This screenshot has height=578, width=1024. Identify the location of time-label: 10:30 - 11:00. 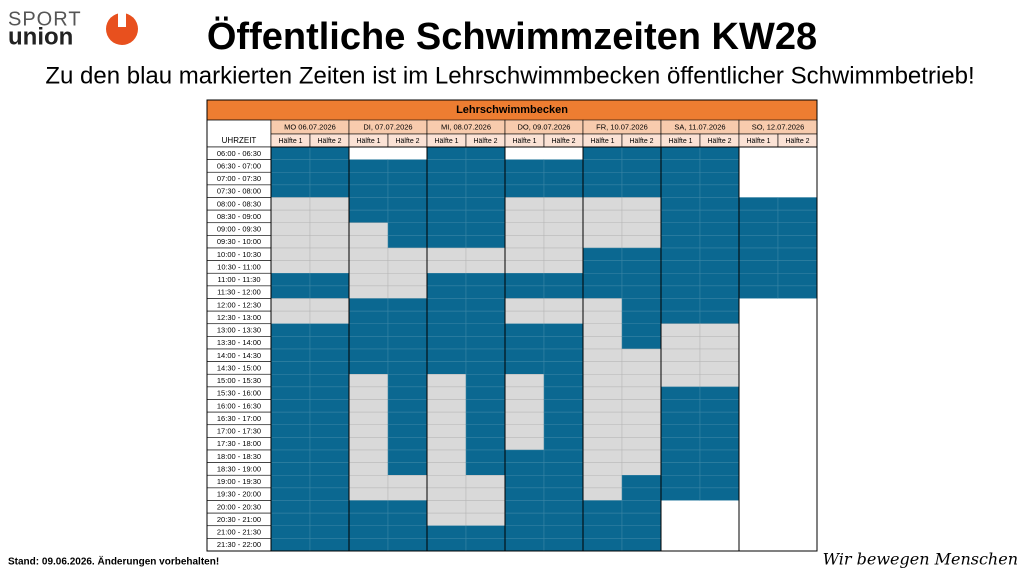
(239, 266).